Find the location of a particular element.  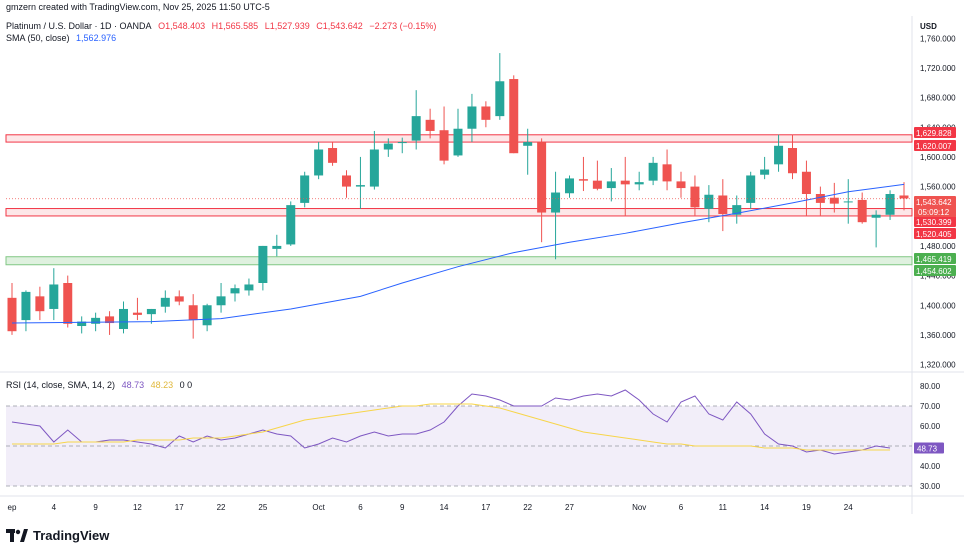

level-price-label: 1,454.602 is located at coordinates (934, 271).